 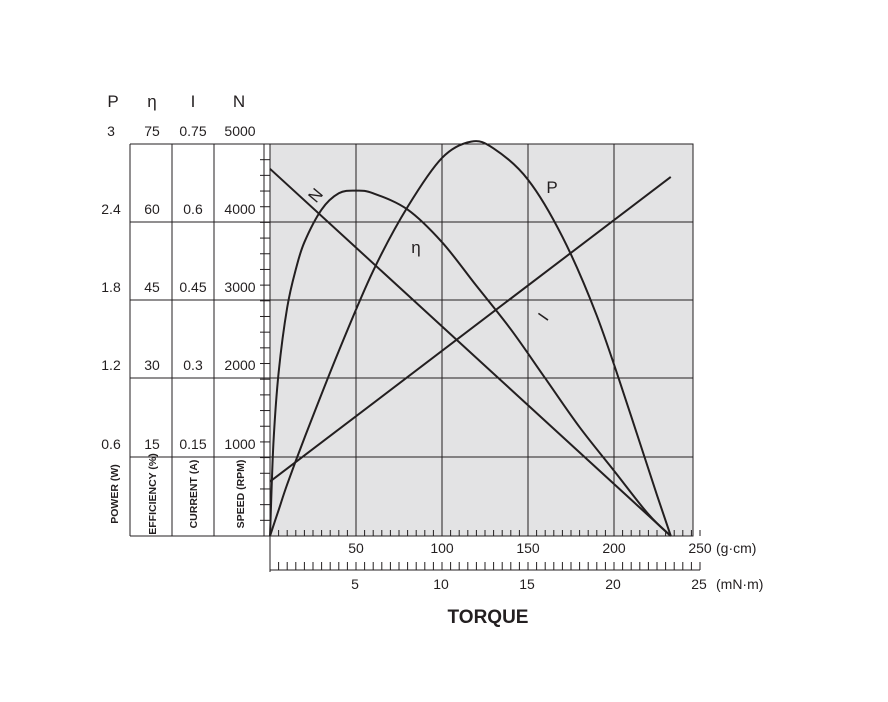 What do you see at coordinates (736, 548) in the screenshot?
I see `gcm-unit-label: (g·cm)` at bounding box center [736, 548].